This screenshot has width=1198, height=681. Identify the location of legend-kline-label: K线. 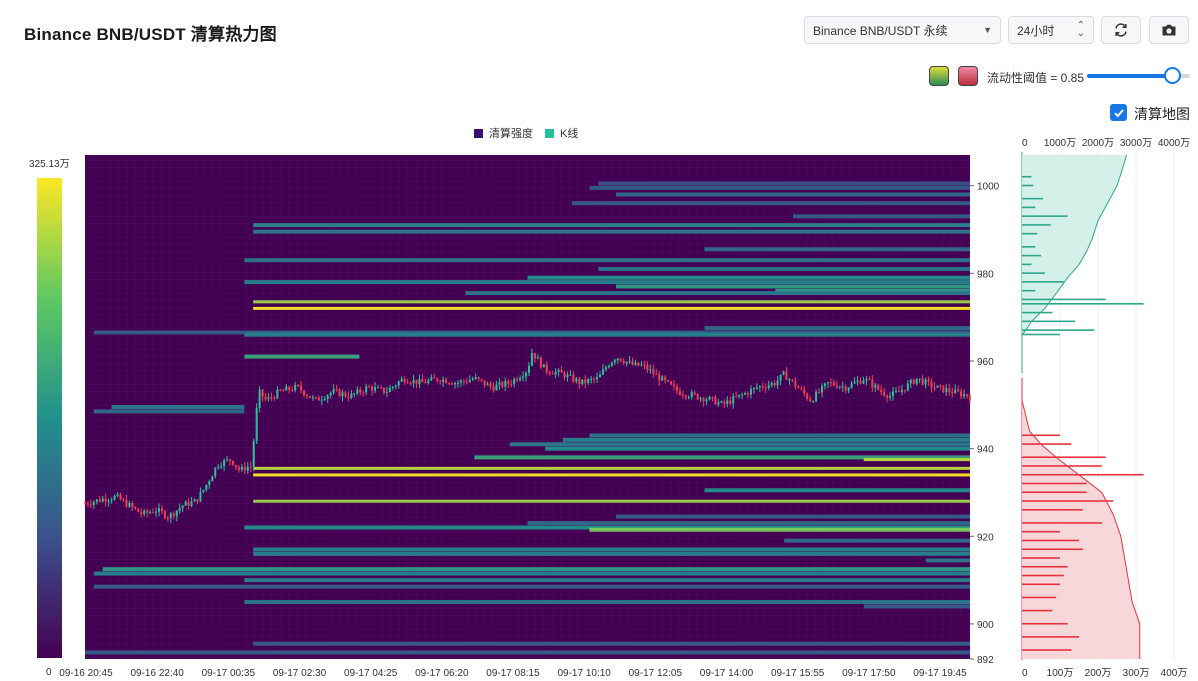
(569, 134).